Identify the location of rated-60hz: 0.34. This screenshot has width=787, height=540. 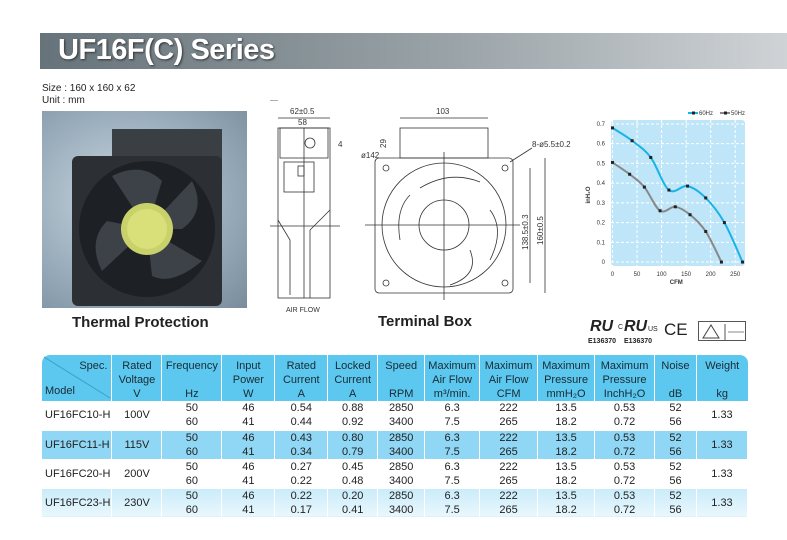
(301, 451).